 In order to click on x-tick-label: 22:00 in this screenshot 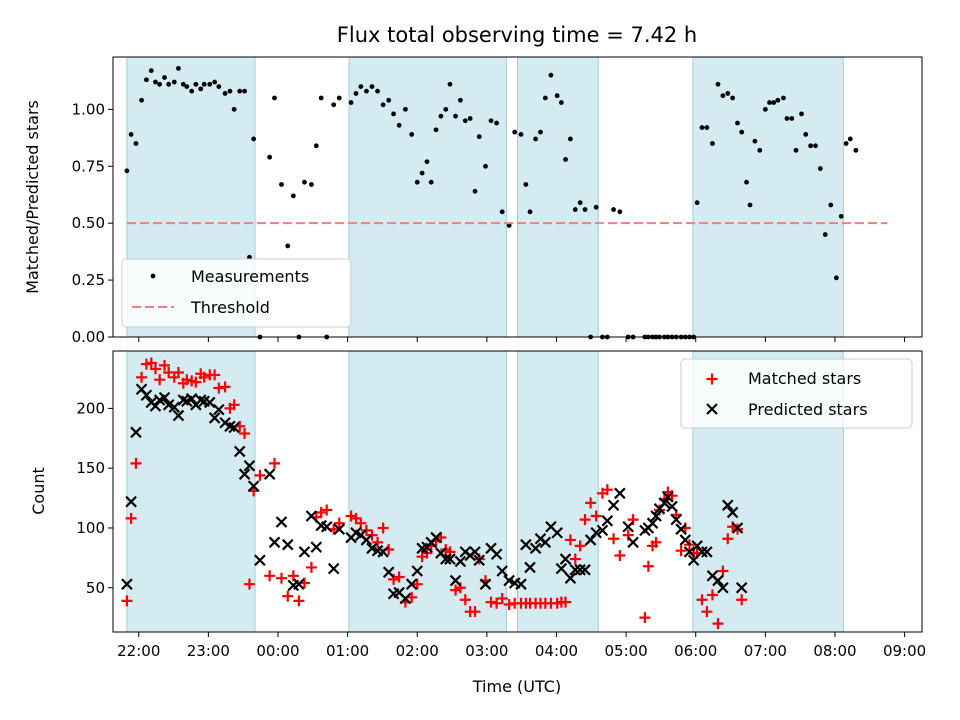, I will do `click(138, 651)`.